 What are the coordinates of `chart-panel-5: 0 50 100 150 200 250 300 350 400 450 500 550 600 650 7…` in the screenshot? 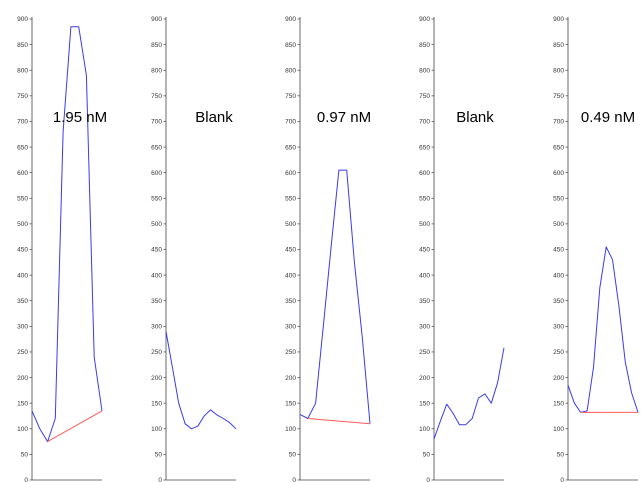 It's located at (596, 249).